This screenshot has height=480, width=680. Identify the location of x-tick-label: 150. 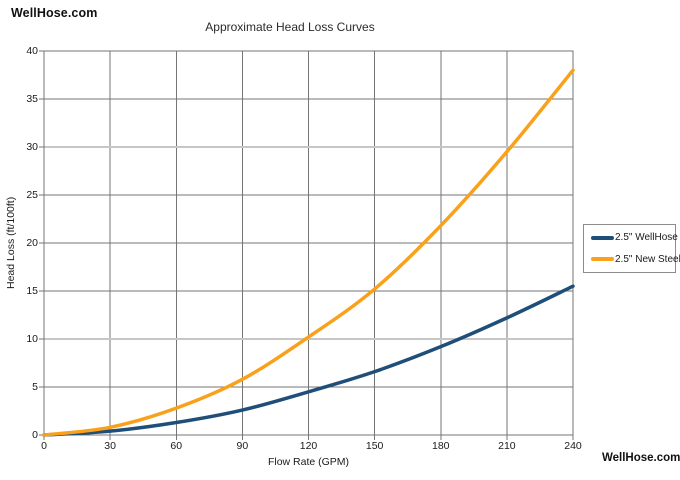
(374, 446).